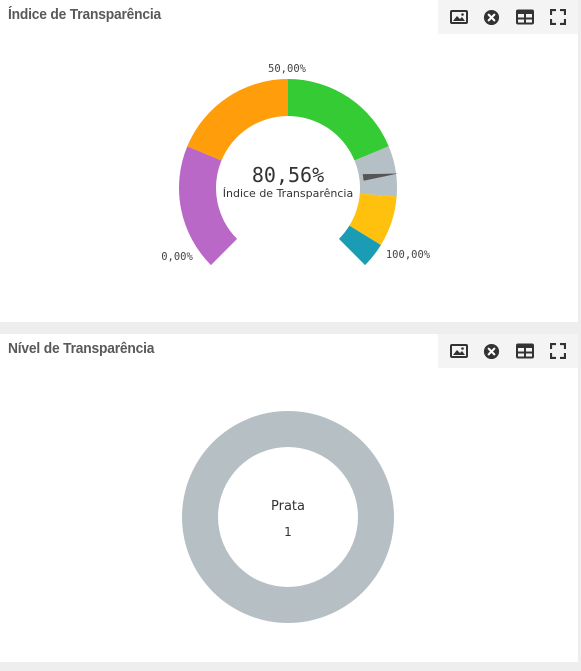  I want to click on gauge-max-label: 100,00%, so click(408, 255).